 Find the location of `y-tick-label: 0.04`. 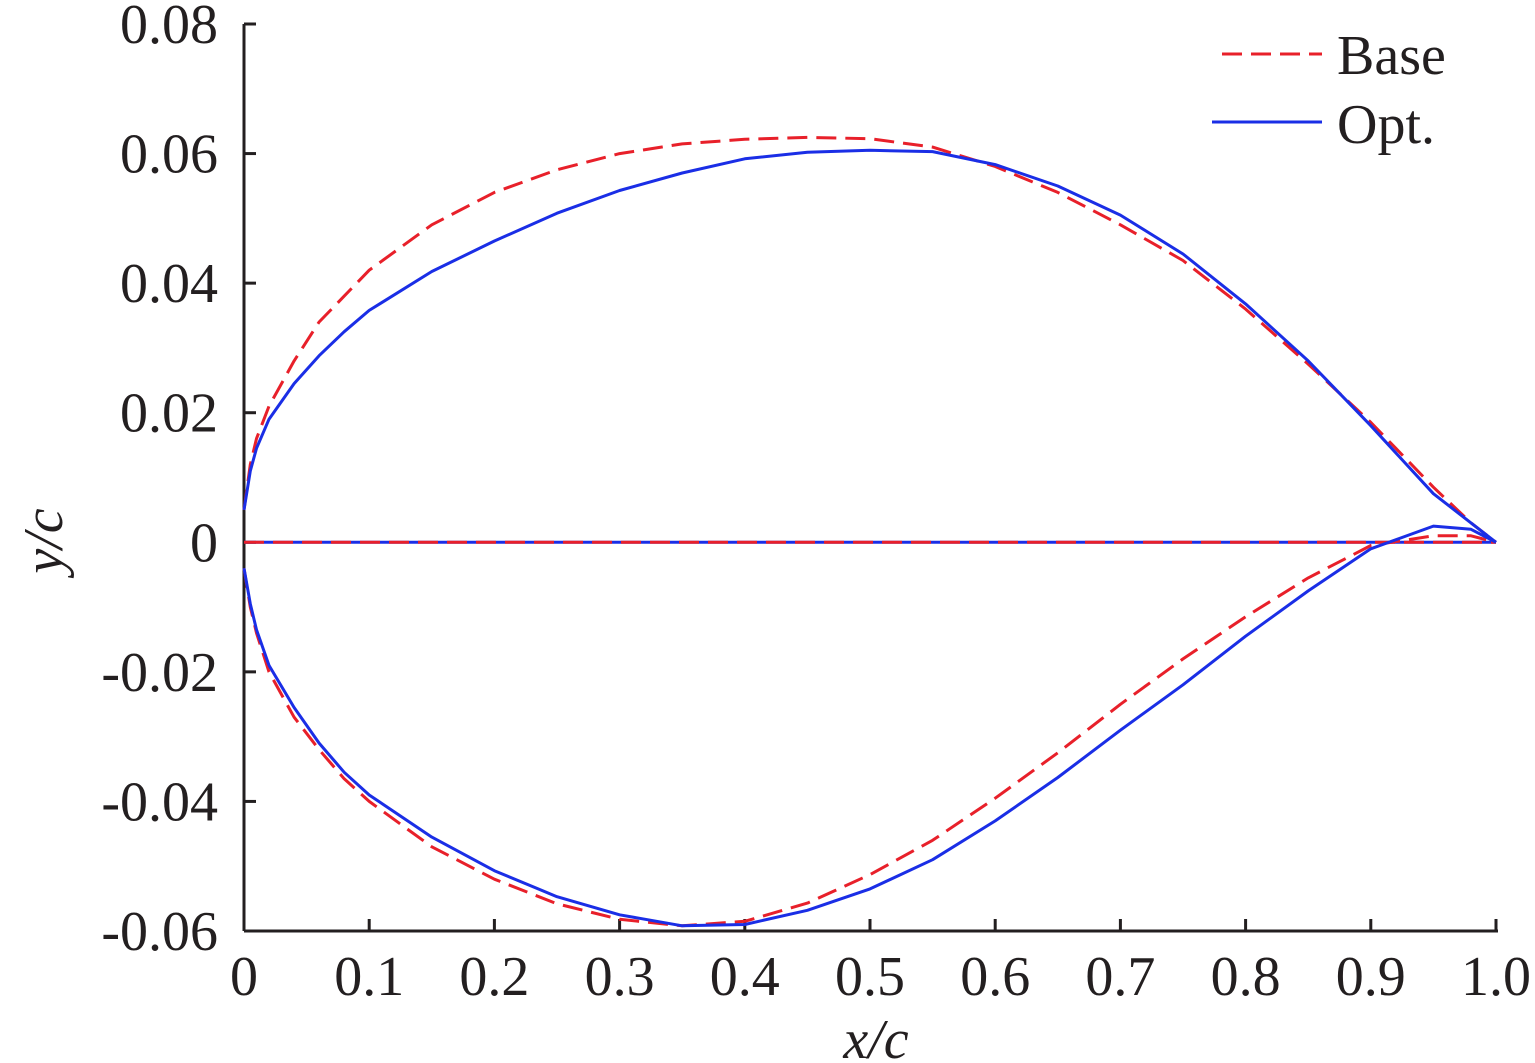

y-tick-label: 0.04 is located at coordinates (169, 284).